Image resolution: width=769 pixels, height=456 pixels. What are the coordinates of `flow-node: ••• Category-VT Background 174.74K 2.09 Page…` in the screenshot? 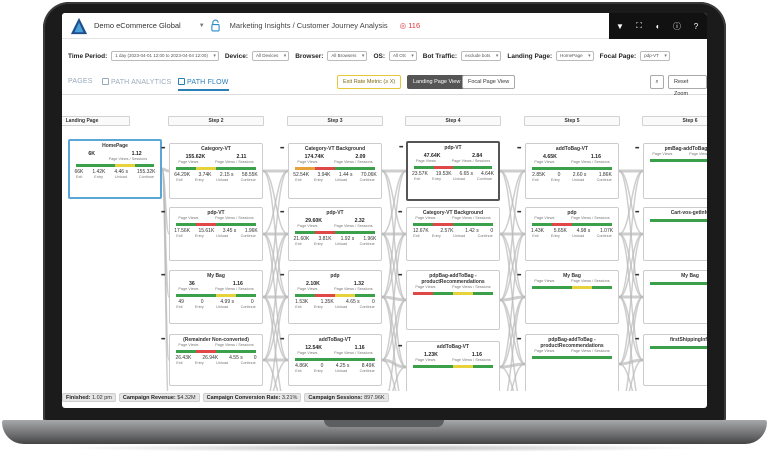 It's located at (331, 171).